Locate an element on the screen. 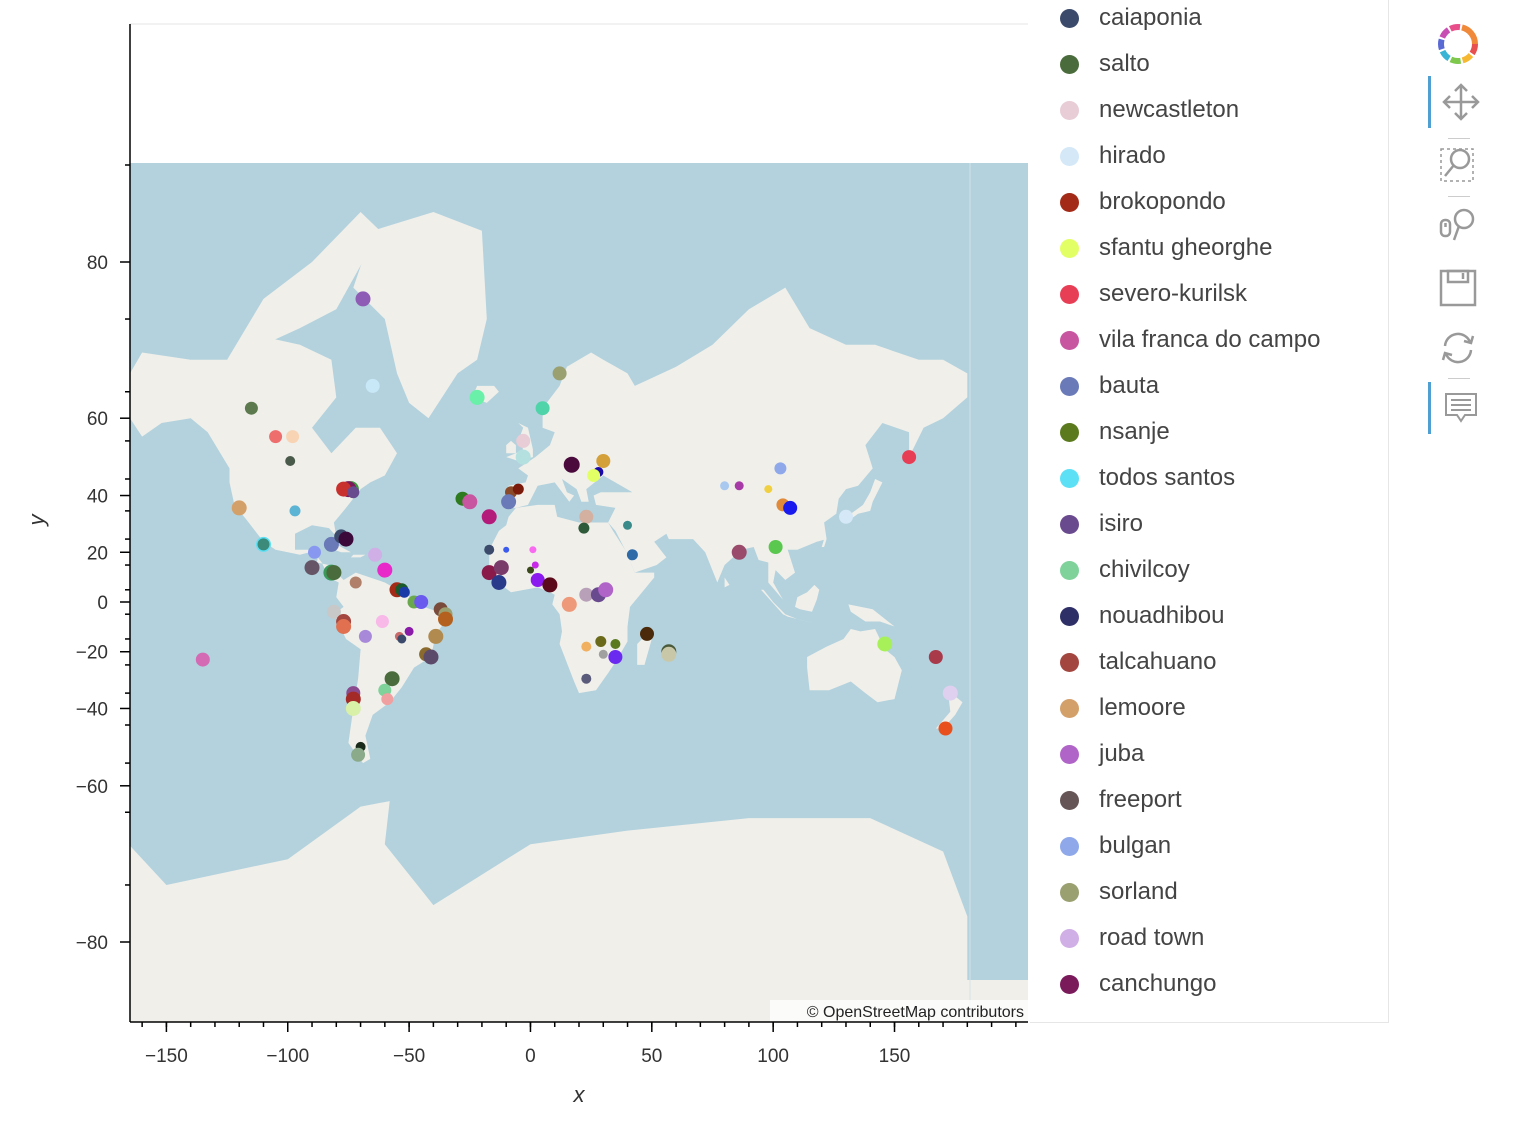 Image resolution: width=1534 pixels, height=1126 pixels. legend-item: juba is located at coordinates (1102, 754).